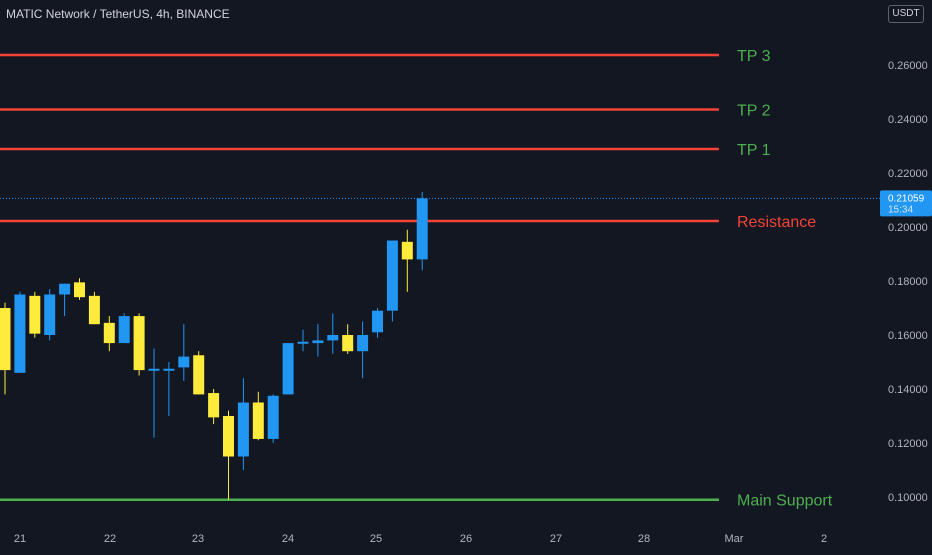 The height and width of the screenshot is (555, 932). What do you see at coordinates (908, 120) in the screenshot?
I see `y-tick-label: 0.24000` at bounding box center [908, 120].